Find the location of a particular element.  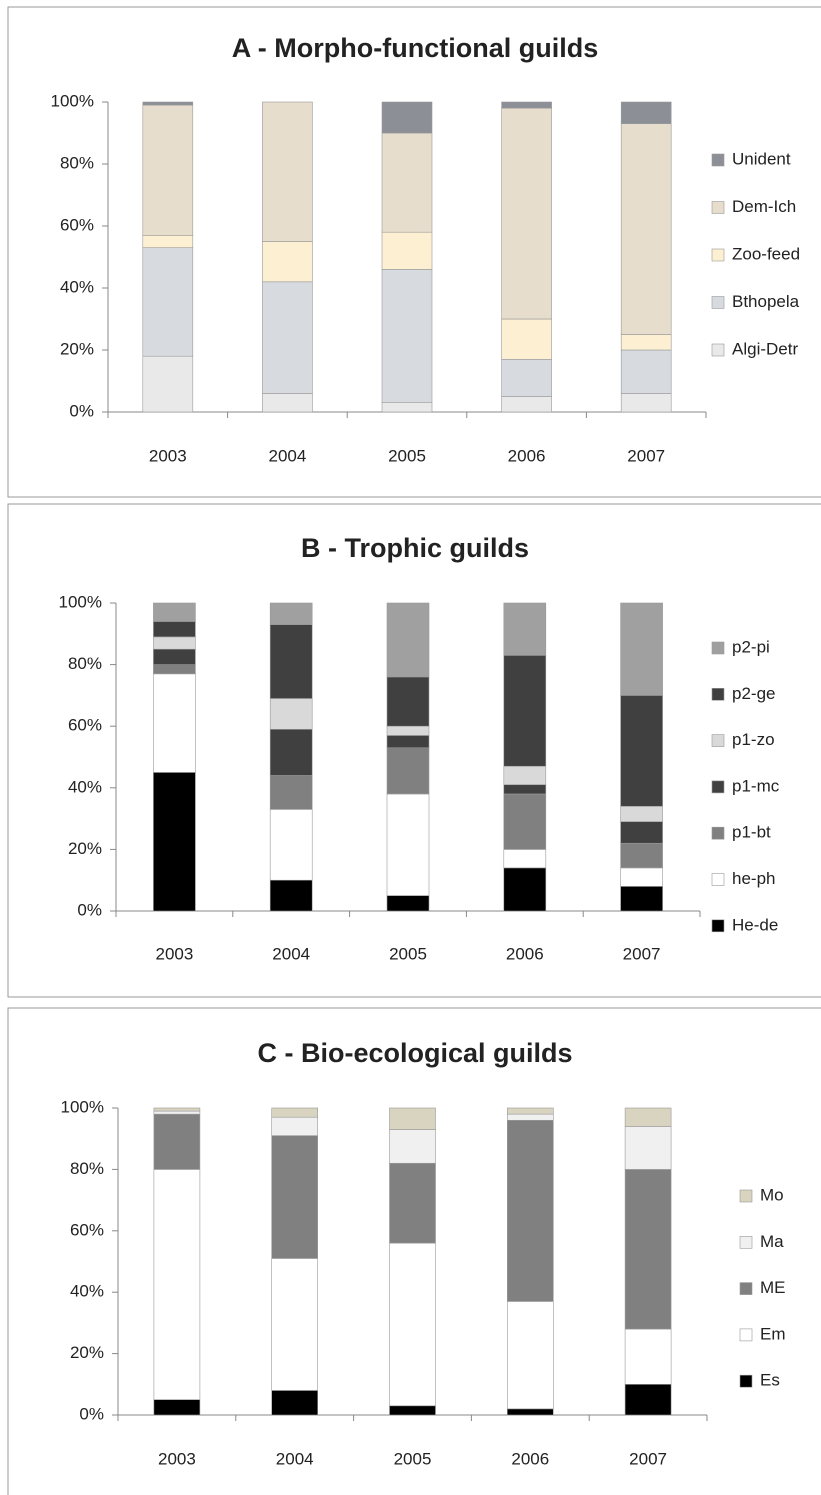

legend-label: Algi-Detr is located at coordinates (765, 348).